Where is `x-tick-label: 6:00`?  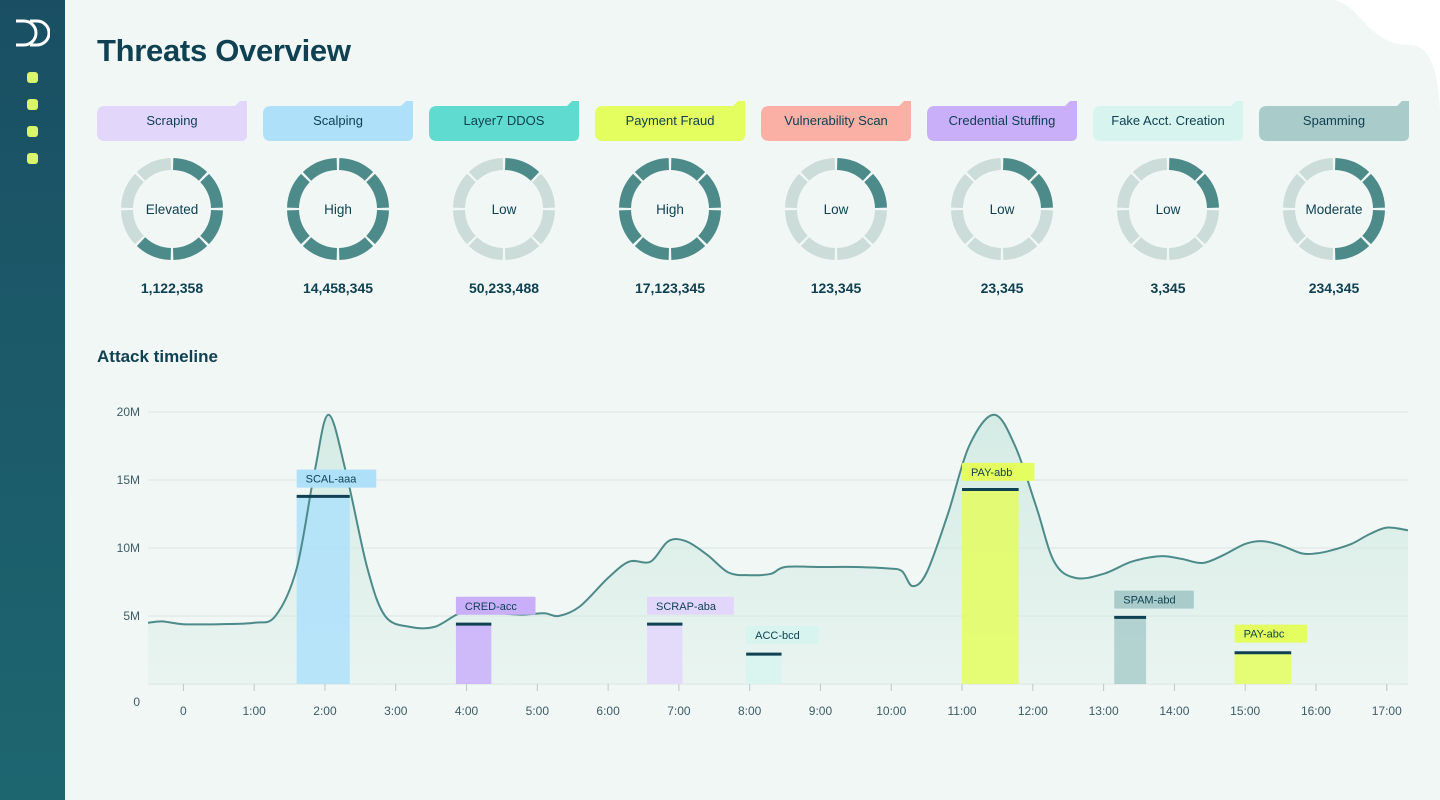 x-tick-label: 6:00 is located at coordinates (608, 711).